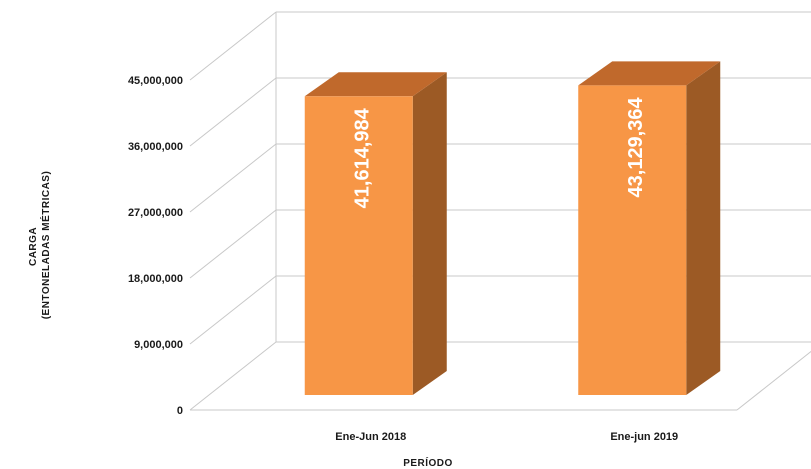 The width and height of the screenshot is (811, 469). Describe the element at coordinates (155, 81) in the screenshot. I see `y-tick-label-5: 45,000,000` at that location.